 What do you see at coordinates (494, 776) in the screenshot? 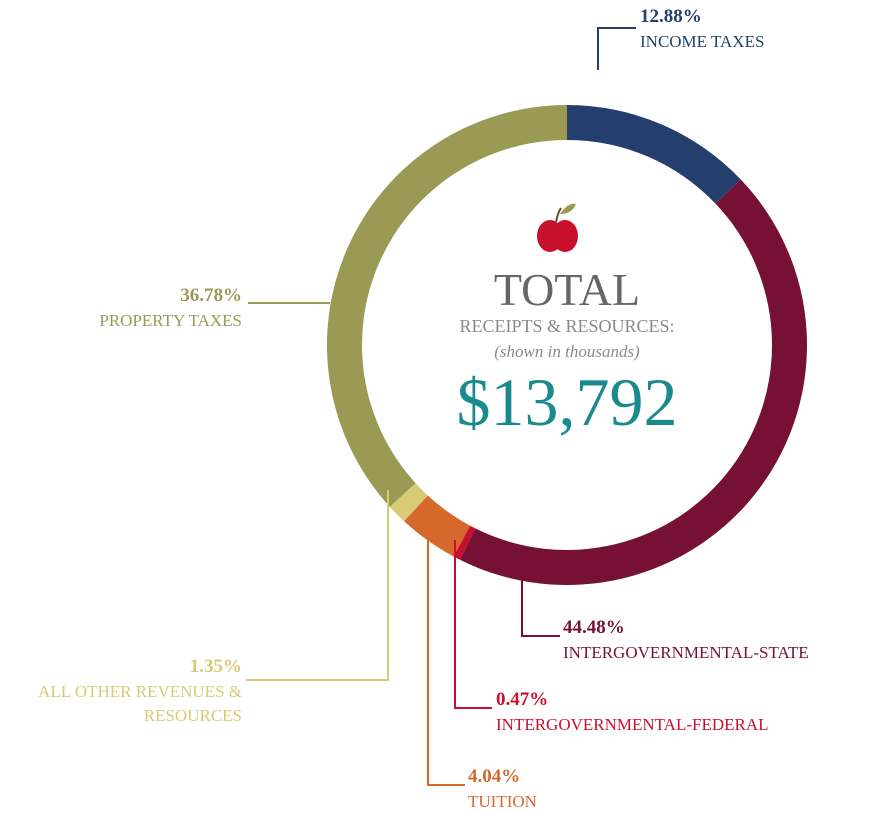
I see `value-label: 4.04%` at bounding box center [494, 776].